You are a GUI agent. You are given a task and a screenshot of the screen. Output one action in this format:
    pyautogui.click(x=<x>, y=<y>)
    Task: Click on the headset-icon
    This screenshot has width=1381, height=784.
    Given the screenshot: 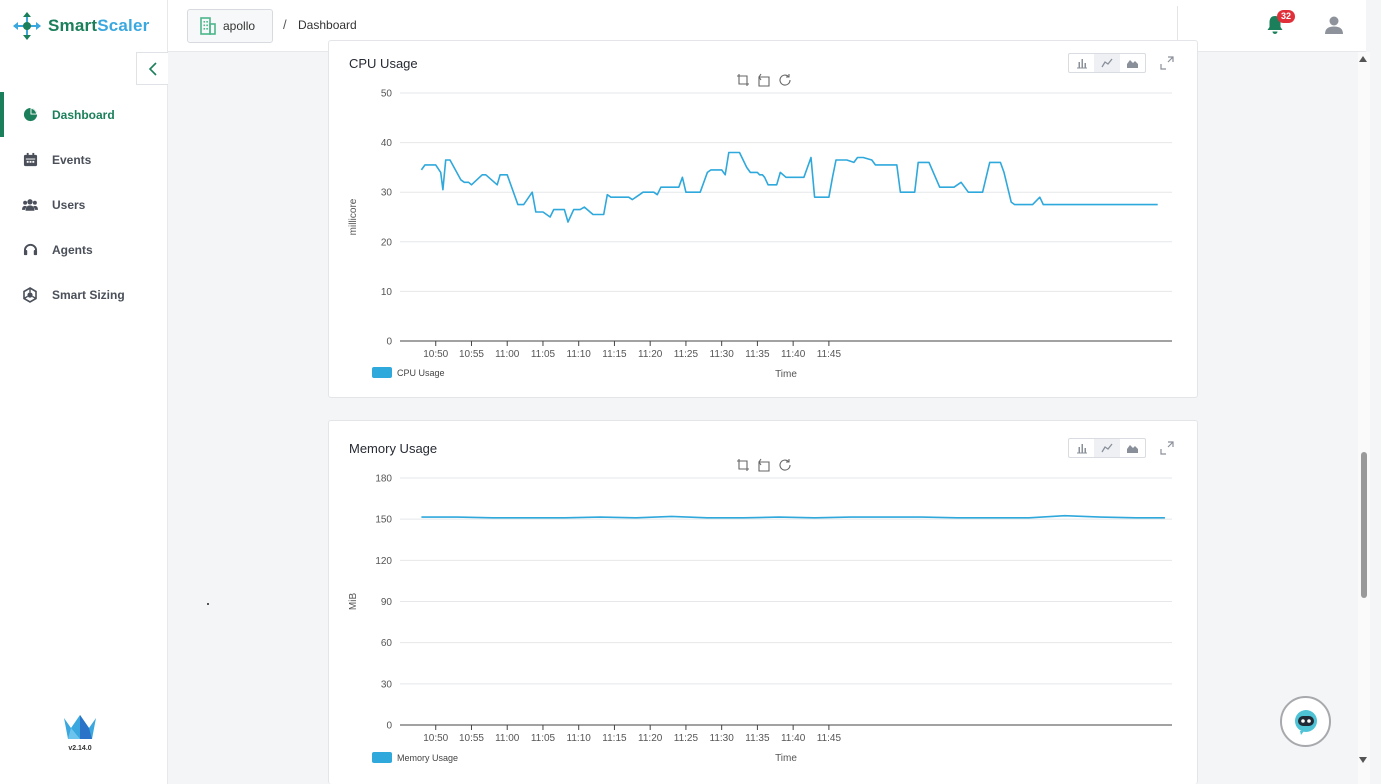 What is the action you would take?
    pyautogui.click(x=30, y=250)
    